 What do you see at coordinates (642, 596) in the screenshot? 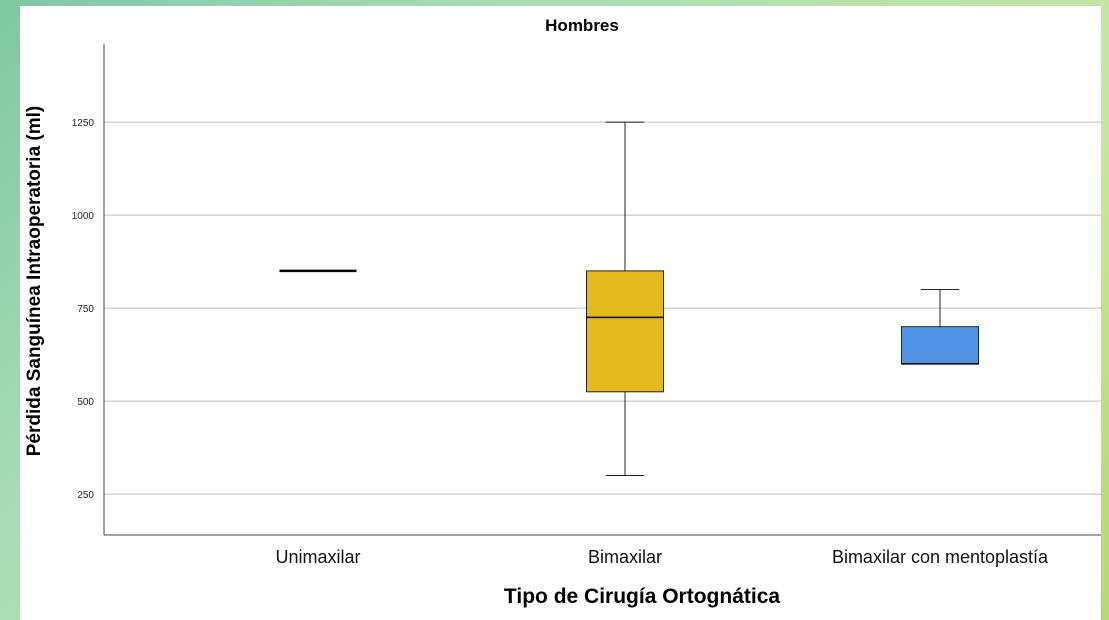
I see `x-axis-label: Tipo de Cirugía Ortognática` at bounding box center [642, 596].